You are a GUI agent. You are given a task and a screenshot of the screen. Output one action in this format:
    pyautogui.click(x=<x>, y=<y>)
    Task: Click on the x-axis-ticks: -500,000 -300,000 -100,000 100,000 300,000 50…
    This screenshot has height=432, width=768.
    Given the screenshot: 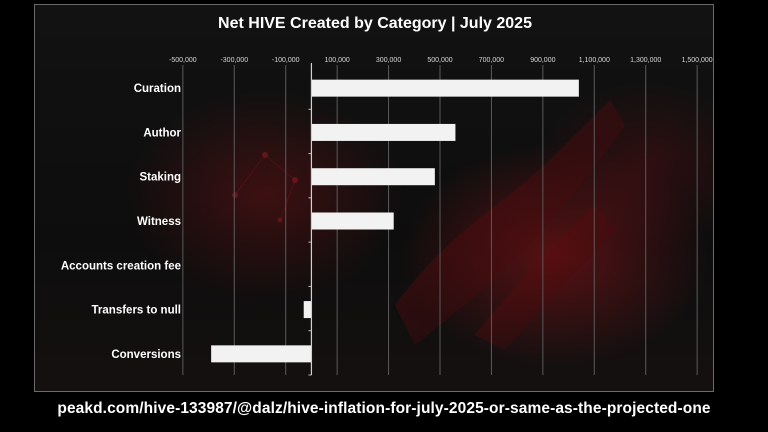 What is the action you would take?
    pyautogui.click(x=441, y=60)
    